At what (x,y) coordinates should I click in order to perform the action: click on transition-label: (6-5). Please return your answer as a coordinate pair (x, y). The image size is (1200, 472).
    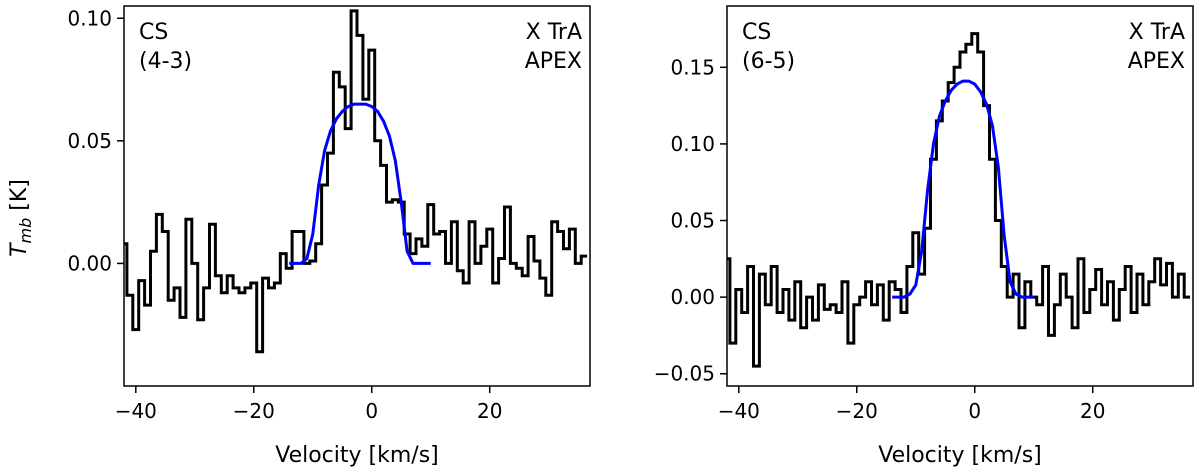
    Looking at the image, I should click on (768, 61).